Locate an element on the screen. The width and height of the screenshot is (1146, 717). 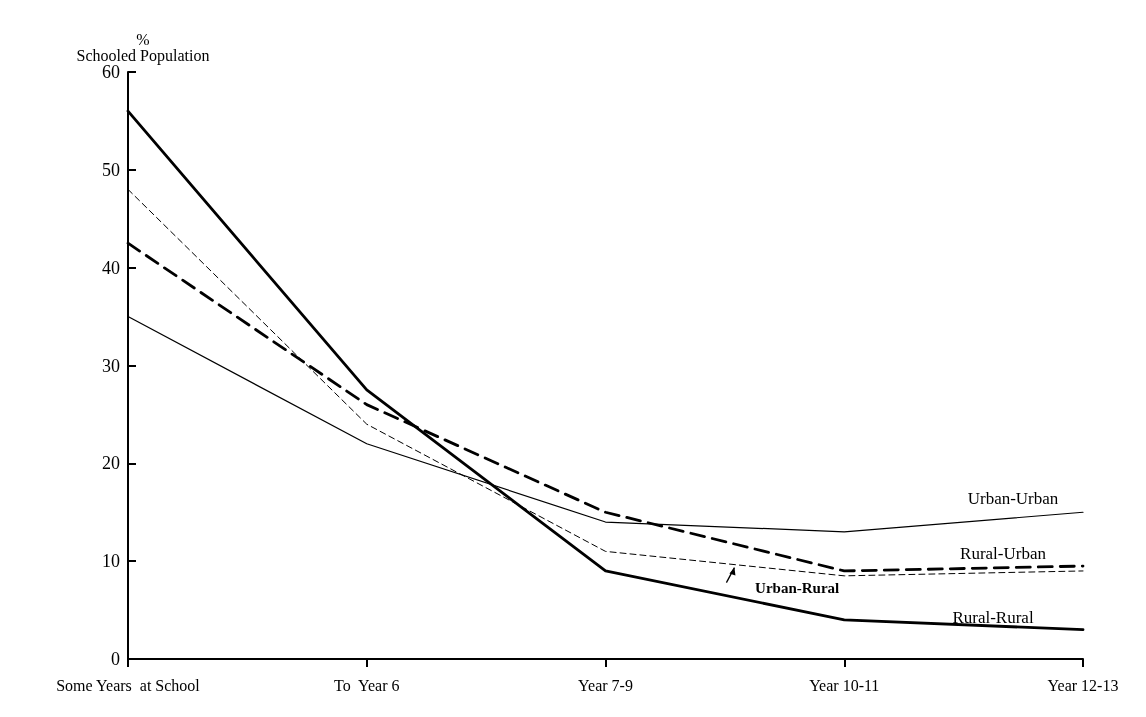
x-tick-label: To Year 6 is located at coordinates (366, 685).